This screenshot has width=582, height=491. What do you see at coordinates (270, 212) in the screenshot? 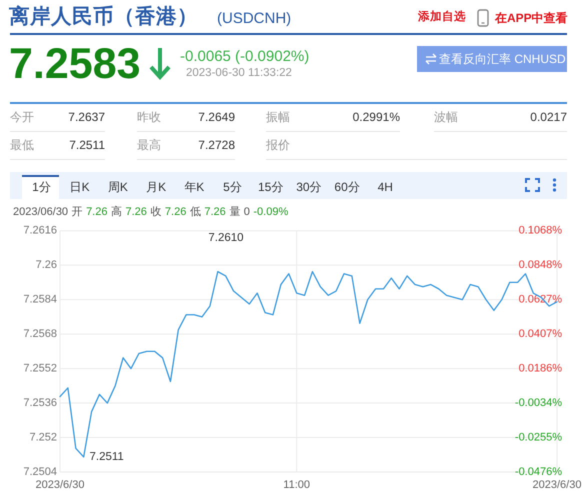
I see `text: -0.09%` at bounding box center [270, 212].